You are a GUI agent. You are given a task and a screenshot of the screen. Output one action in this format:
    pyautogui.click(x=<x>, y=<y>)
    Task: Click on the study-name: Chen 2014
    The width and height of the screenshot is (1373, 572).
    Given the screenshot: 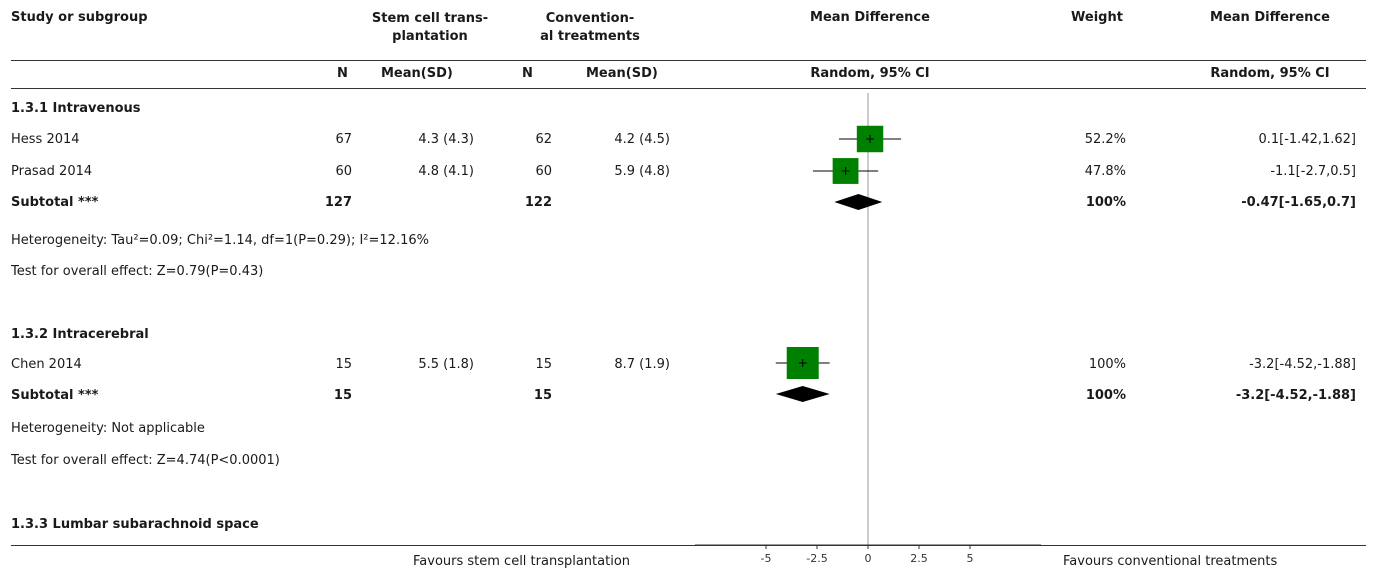 What is the action you would take?
    pyautogui.click(x=46, y=364)
    